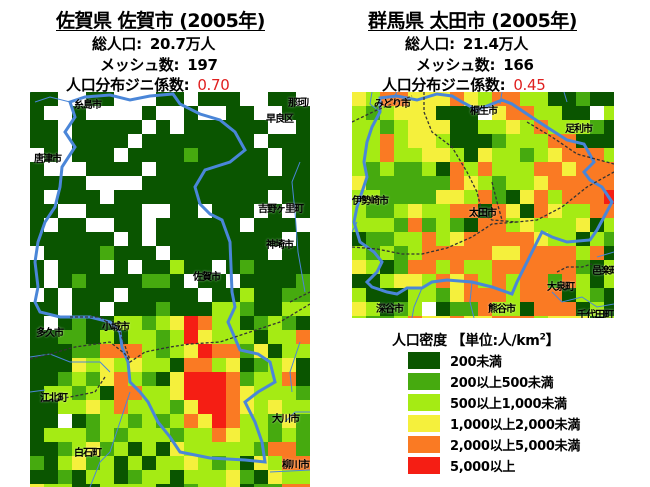  Describe the element at coordinates (494, 402) in the screenshot. I see `legend-item: 500以上1,000未満` at that location.